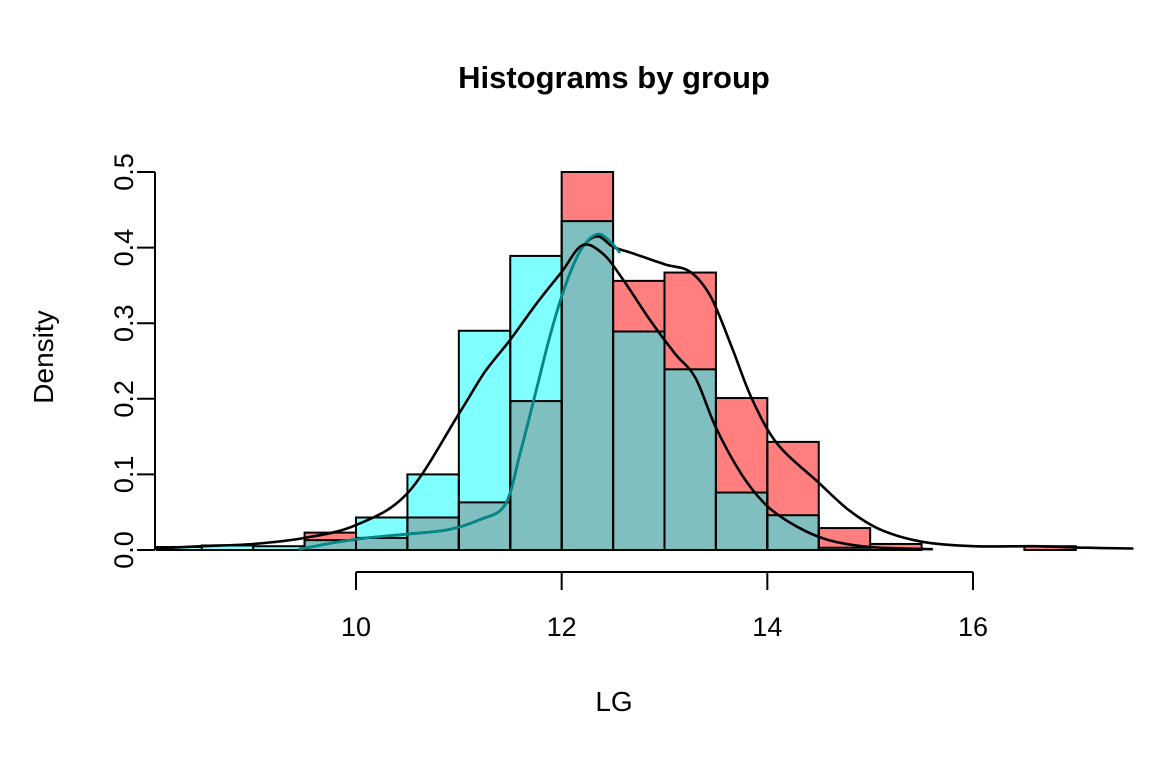 The width and height of the screenshot is (1152, 768). I want to click on x-tick-label: 16, so click(973, 627).